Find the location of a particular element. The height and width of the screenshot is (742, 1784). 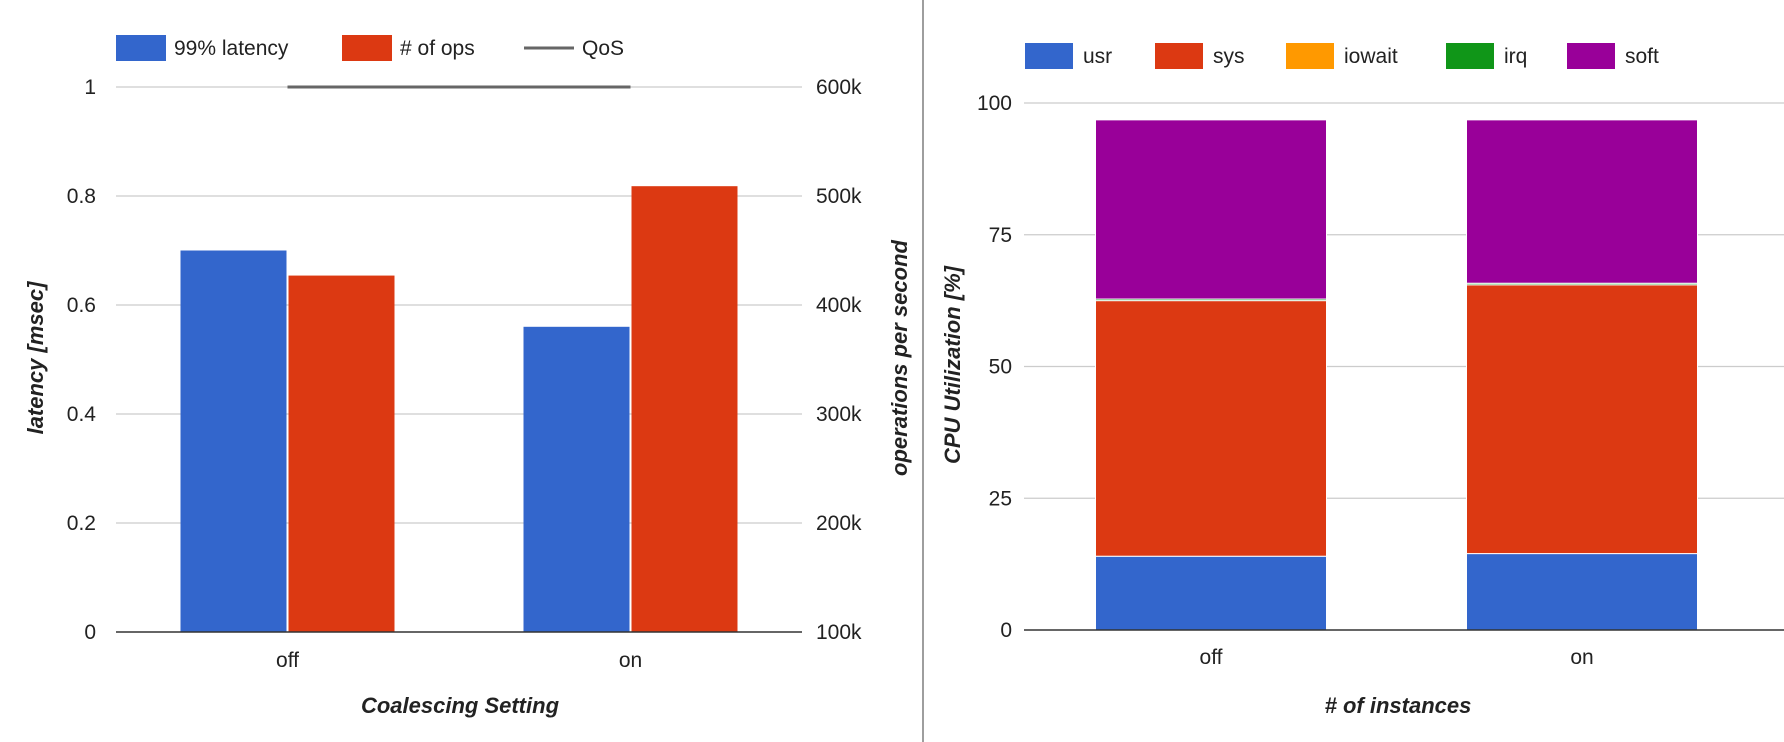

bar-segment-usr-on is located at coordinates (1582, 592).